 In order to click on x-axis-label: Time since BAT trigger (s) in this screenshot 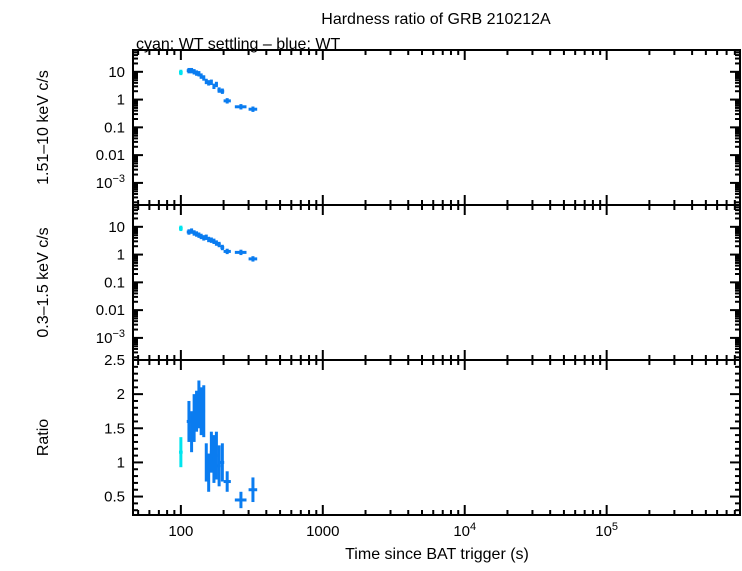, I will do `click(437, 554)`.